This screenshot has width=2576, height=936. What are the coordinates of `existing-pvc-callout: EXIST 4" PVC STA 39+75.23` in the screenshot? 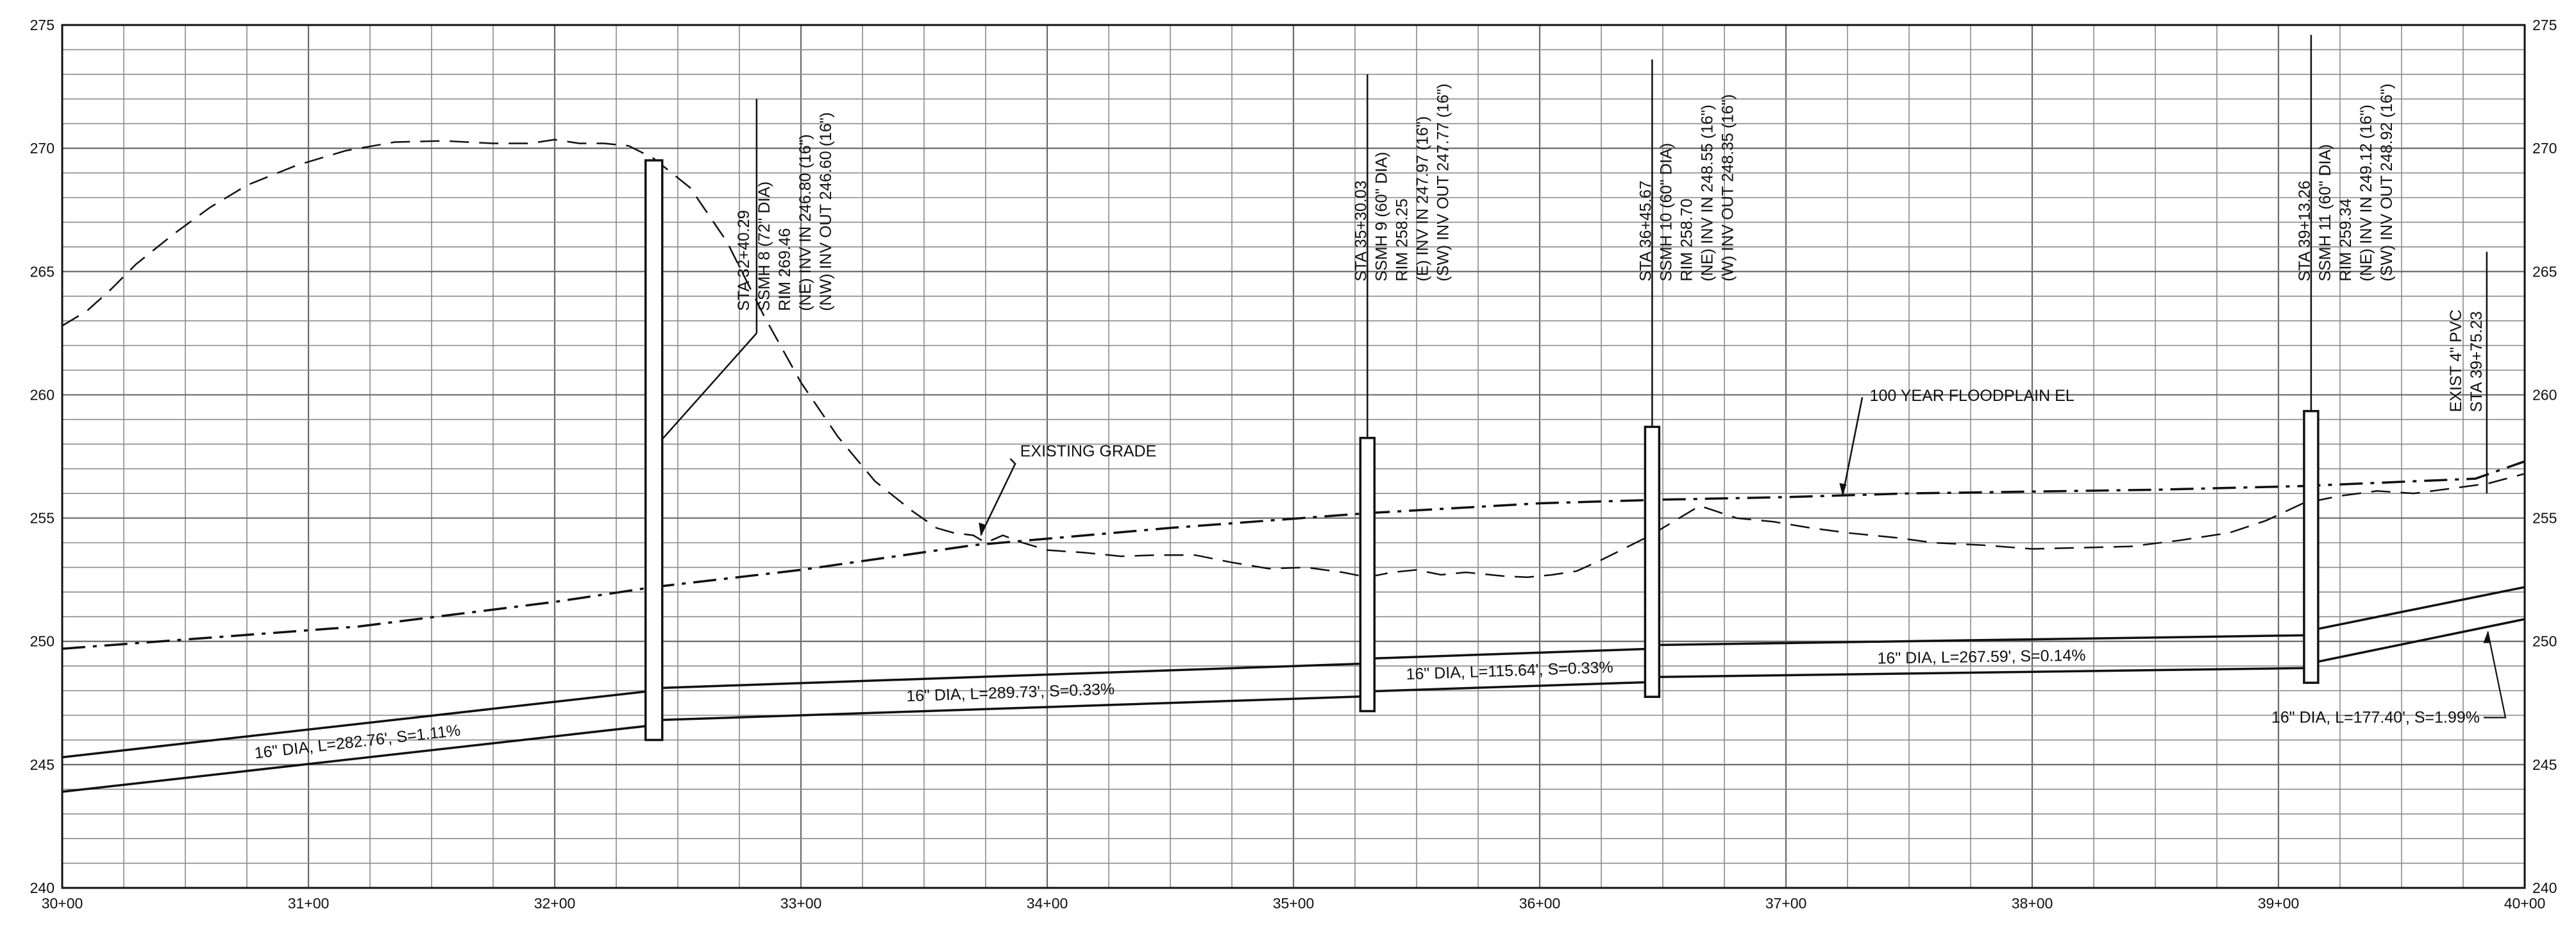 It's located at (2467, 373).